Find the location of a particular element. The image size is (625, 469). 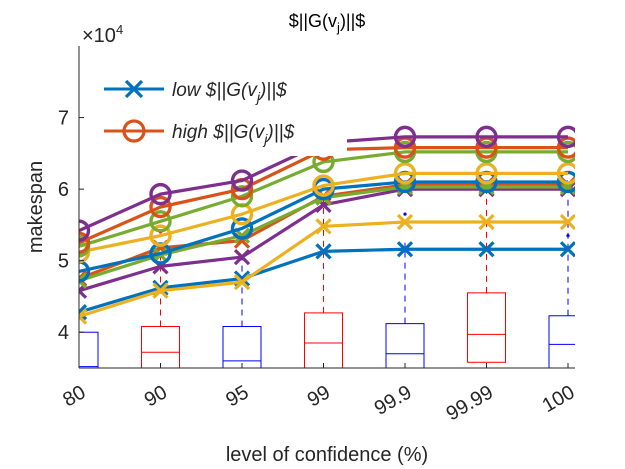

x-tick-label: 90 is located at coordinates (156, 396).